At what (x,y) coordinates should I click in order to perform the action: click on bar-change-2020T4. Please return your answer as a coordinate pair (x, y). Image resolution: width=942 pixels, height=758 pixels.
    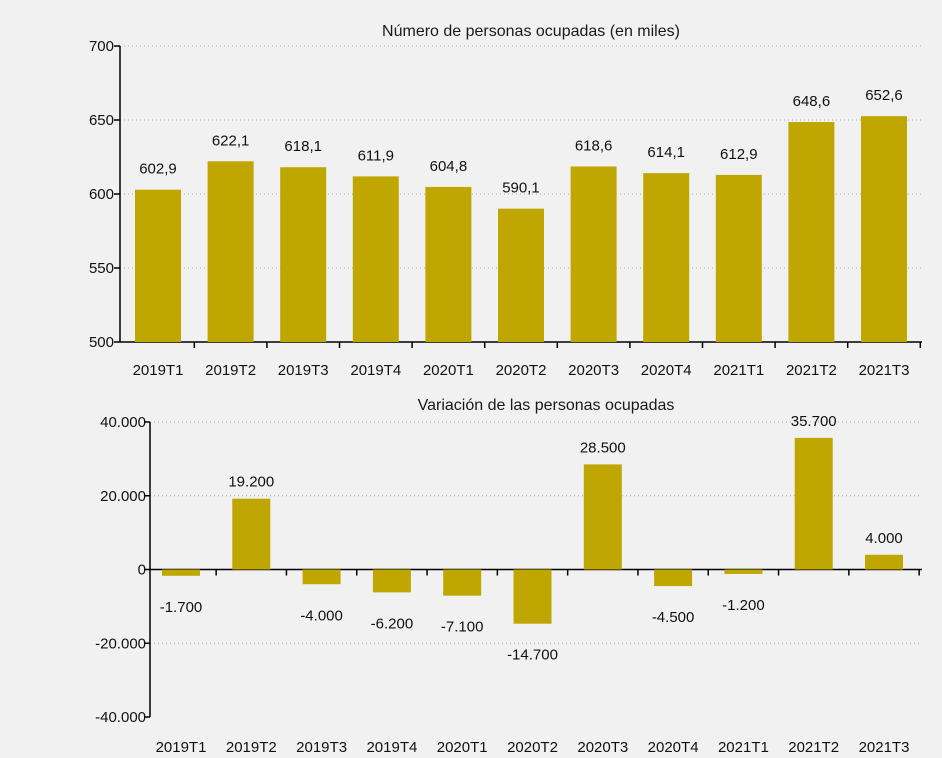
    Looking at the image, I should click on (673, 578).